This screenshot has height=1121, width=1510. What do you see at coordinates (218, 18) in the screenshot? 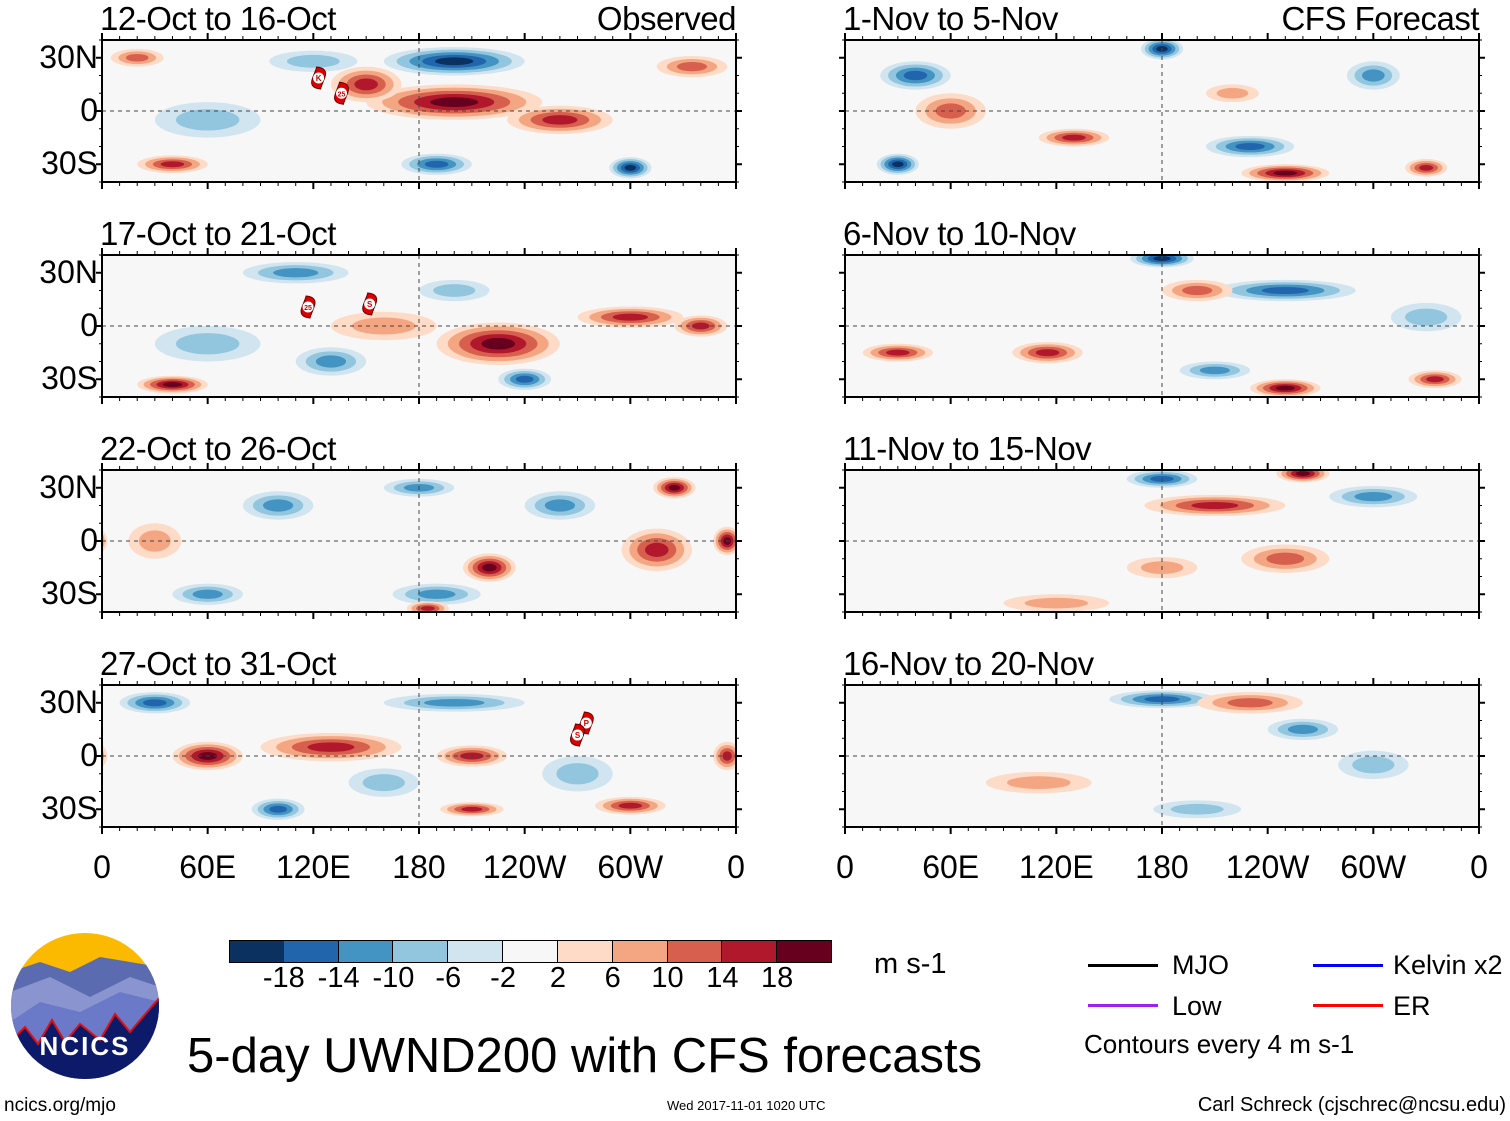
I see `panel-title: 12-Oct to 16-Oct` at bounding box center [218, 18].